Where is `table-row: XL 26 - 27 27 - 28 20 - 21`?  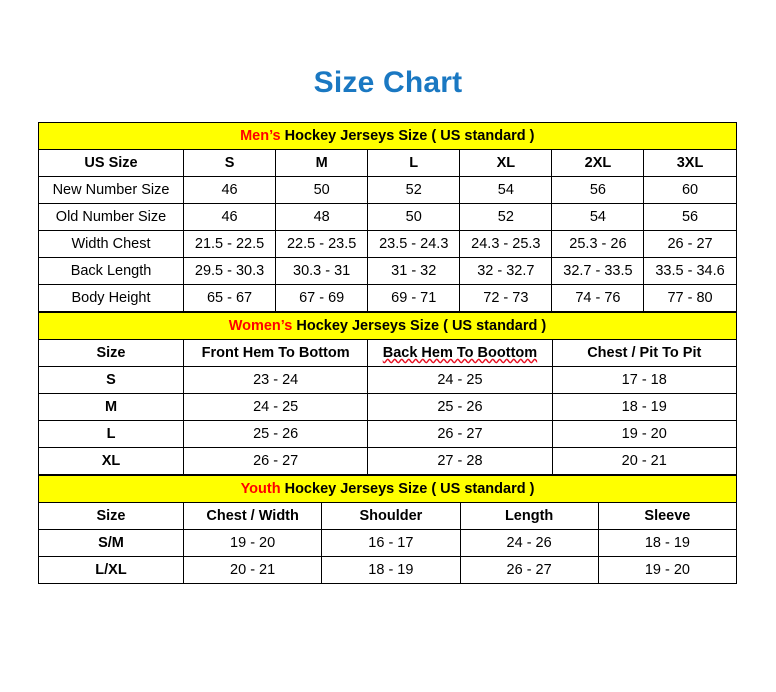 table-row: XL 26 - 27 27 - 28 20 - 21 is located at coordinates (387, 461).